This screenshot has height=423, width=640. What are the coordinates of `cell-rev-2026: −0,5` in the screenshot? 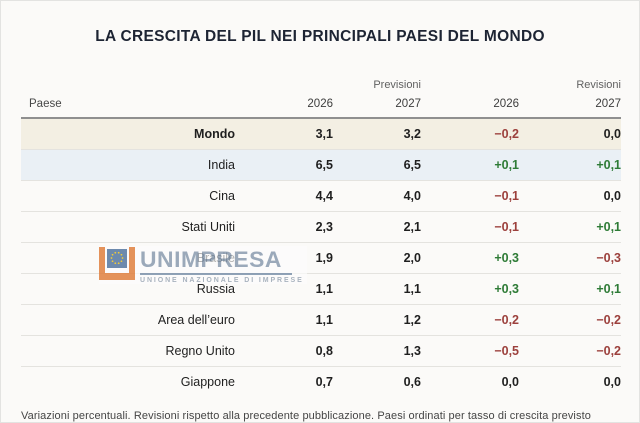 It's located at (470, 351).